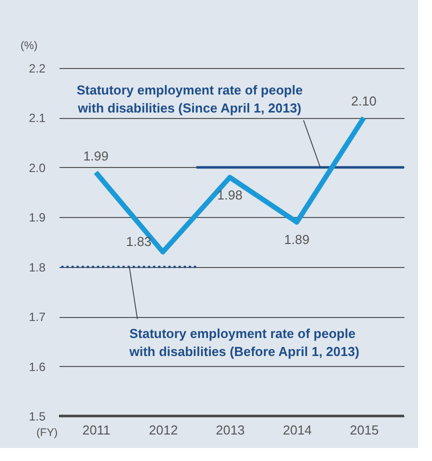 The width and height of the screenshot is (432, 461). I want to click on ref-line-label: Statutory employment rate of people with disabilities (Since April 1, 2013), so click(189, 99).